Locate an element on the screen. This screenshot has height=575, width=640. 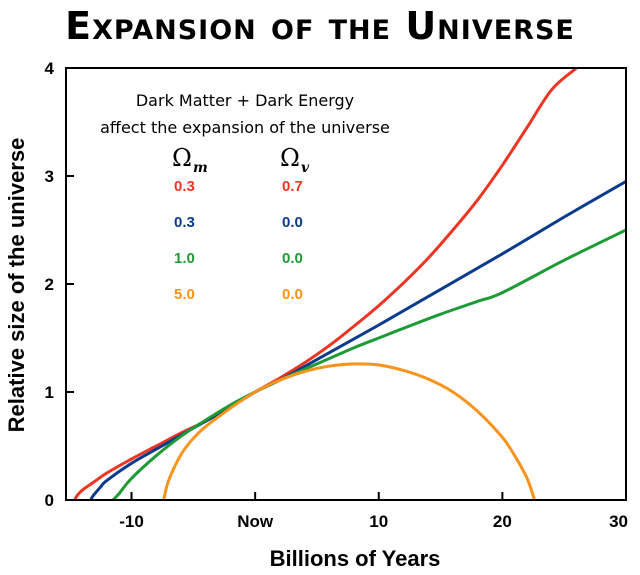
y-axis-ticks: 0 1 2 3 4 is located at coordinates (59, 284).